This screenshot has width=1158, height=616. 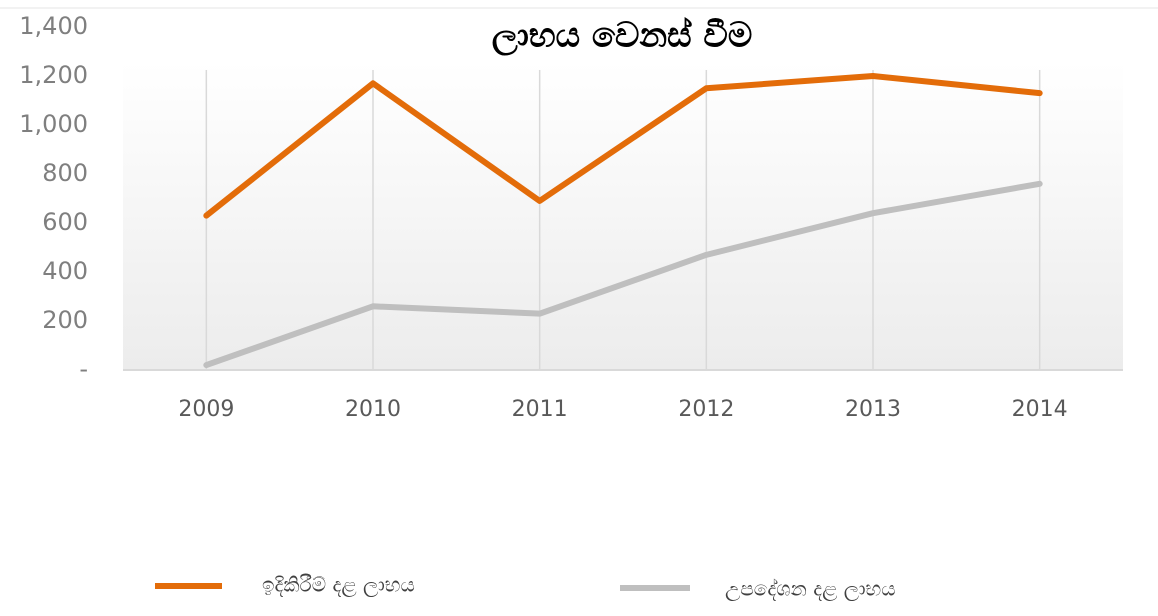 What do you see at coordinates (873, 409) in the screenshot?
I see `x-tick-label: 2013` at bounding box center [873, 409].